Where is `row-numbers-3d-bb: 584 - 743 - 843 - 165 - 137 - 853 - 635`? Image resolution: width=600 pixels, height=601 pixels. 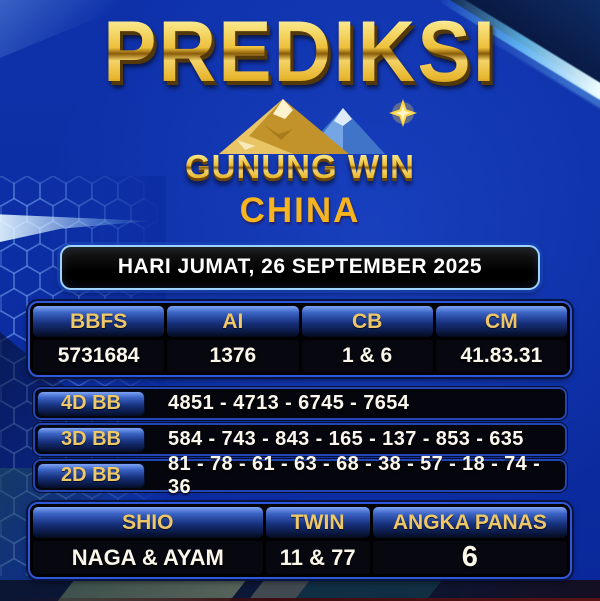 row-numbers-3d-bb: 584 - 743 - 843 - 165 - 137 - 853 - 635 is located at coordinates (346, 439).